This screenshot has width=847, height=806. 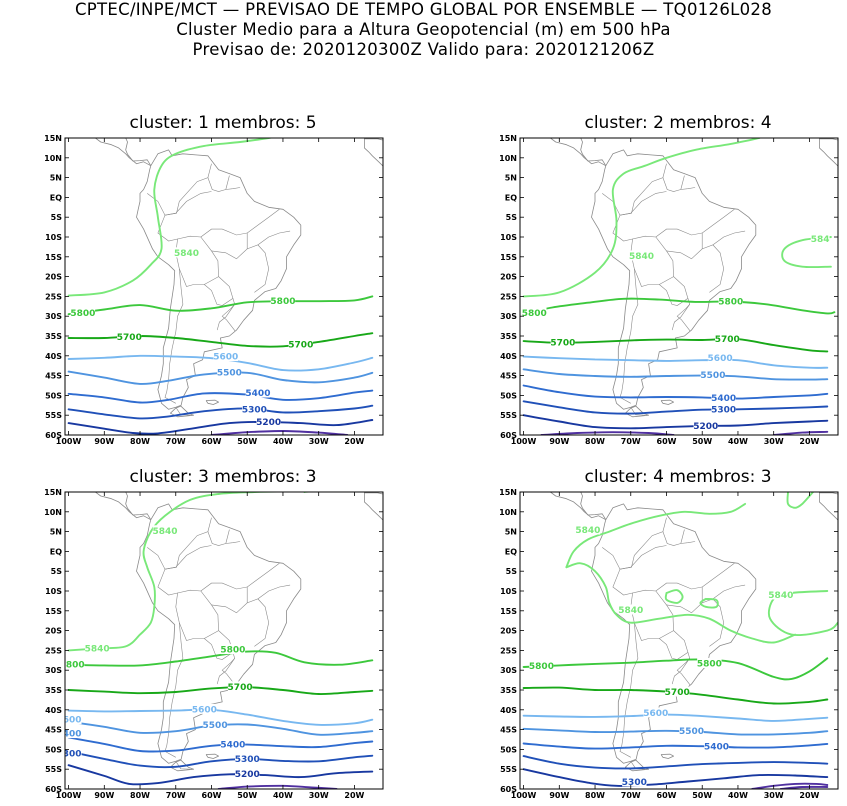 I want to click on lon-label: 50W, so click(x=702, y=795).